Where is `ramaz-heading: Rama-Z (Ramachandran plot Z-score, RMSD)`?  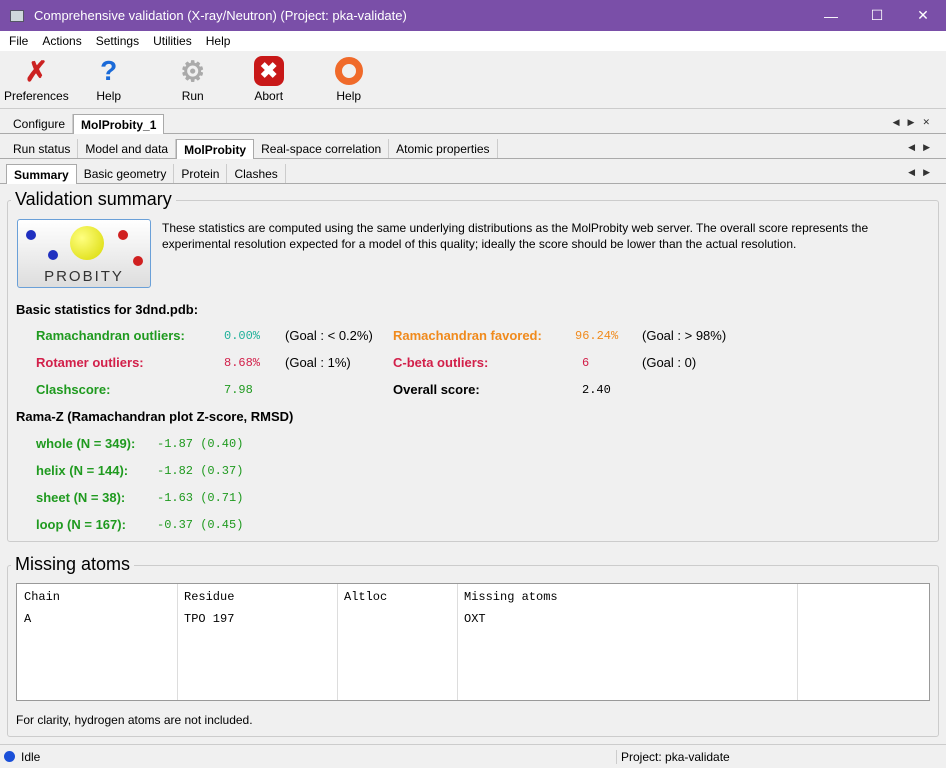 ramaz-heading: Rama-Z (Ramachandran plot Z-score, RMSD) is located at coordinates (155, 416).